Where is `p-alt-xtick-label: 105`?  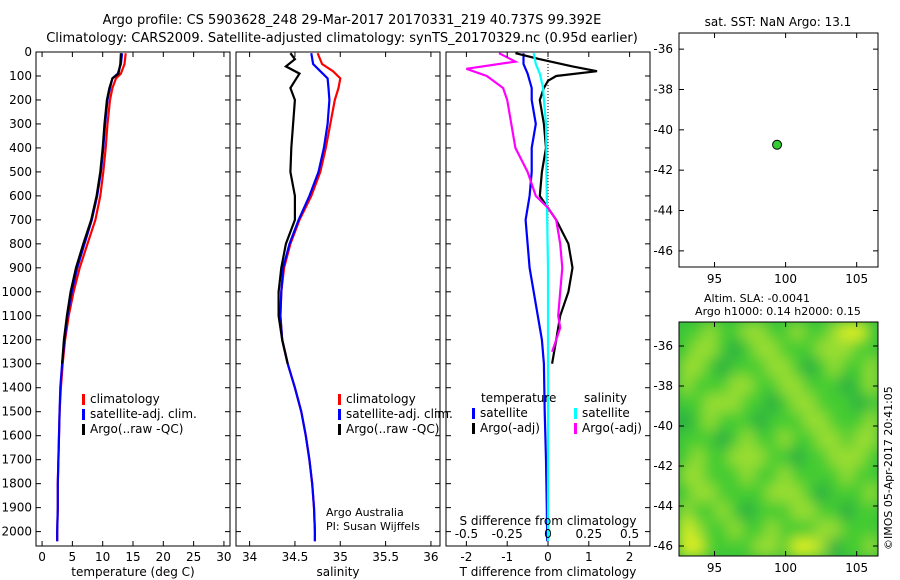
p-alt-xtick-label: 105 is located at coordinates (856, 568).